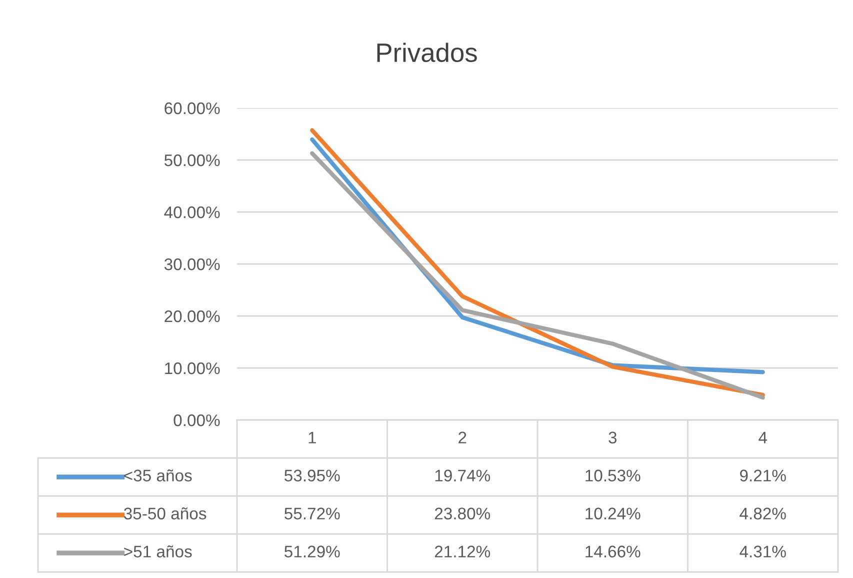 This screenshot has height=578, width=853. I want to click on y-tick-label: 0.00%, so click(197, 420).